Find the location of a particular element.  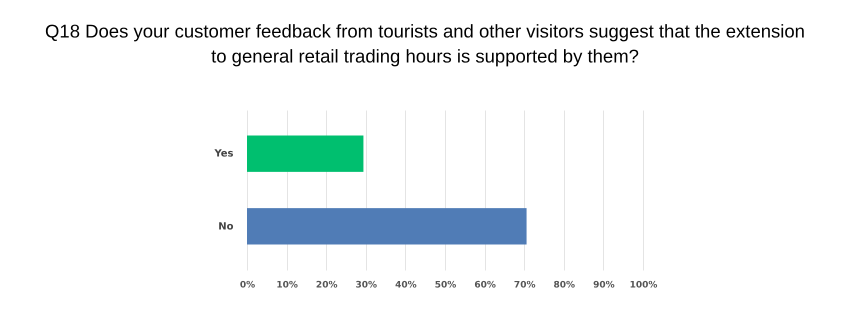

x-tick-label: 30% is located at coordinates (367, 285).